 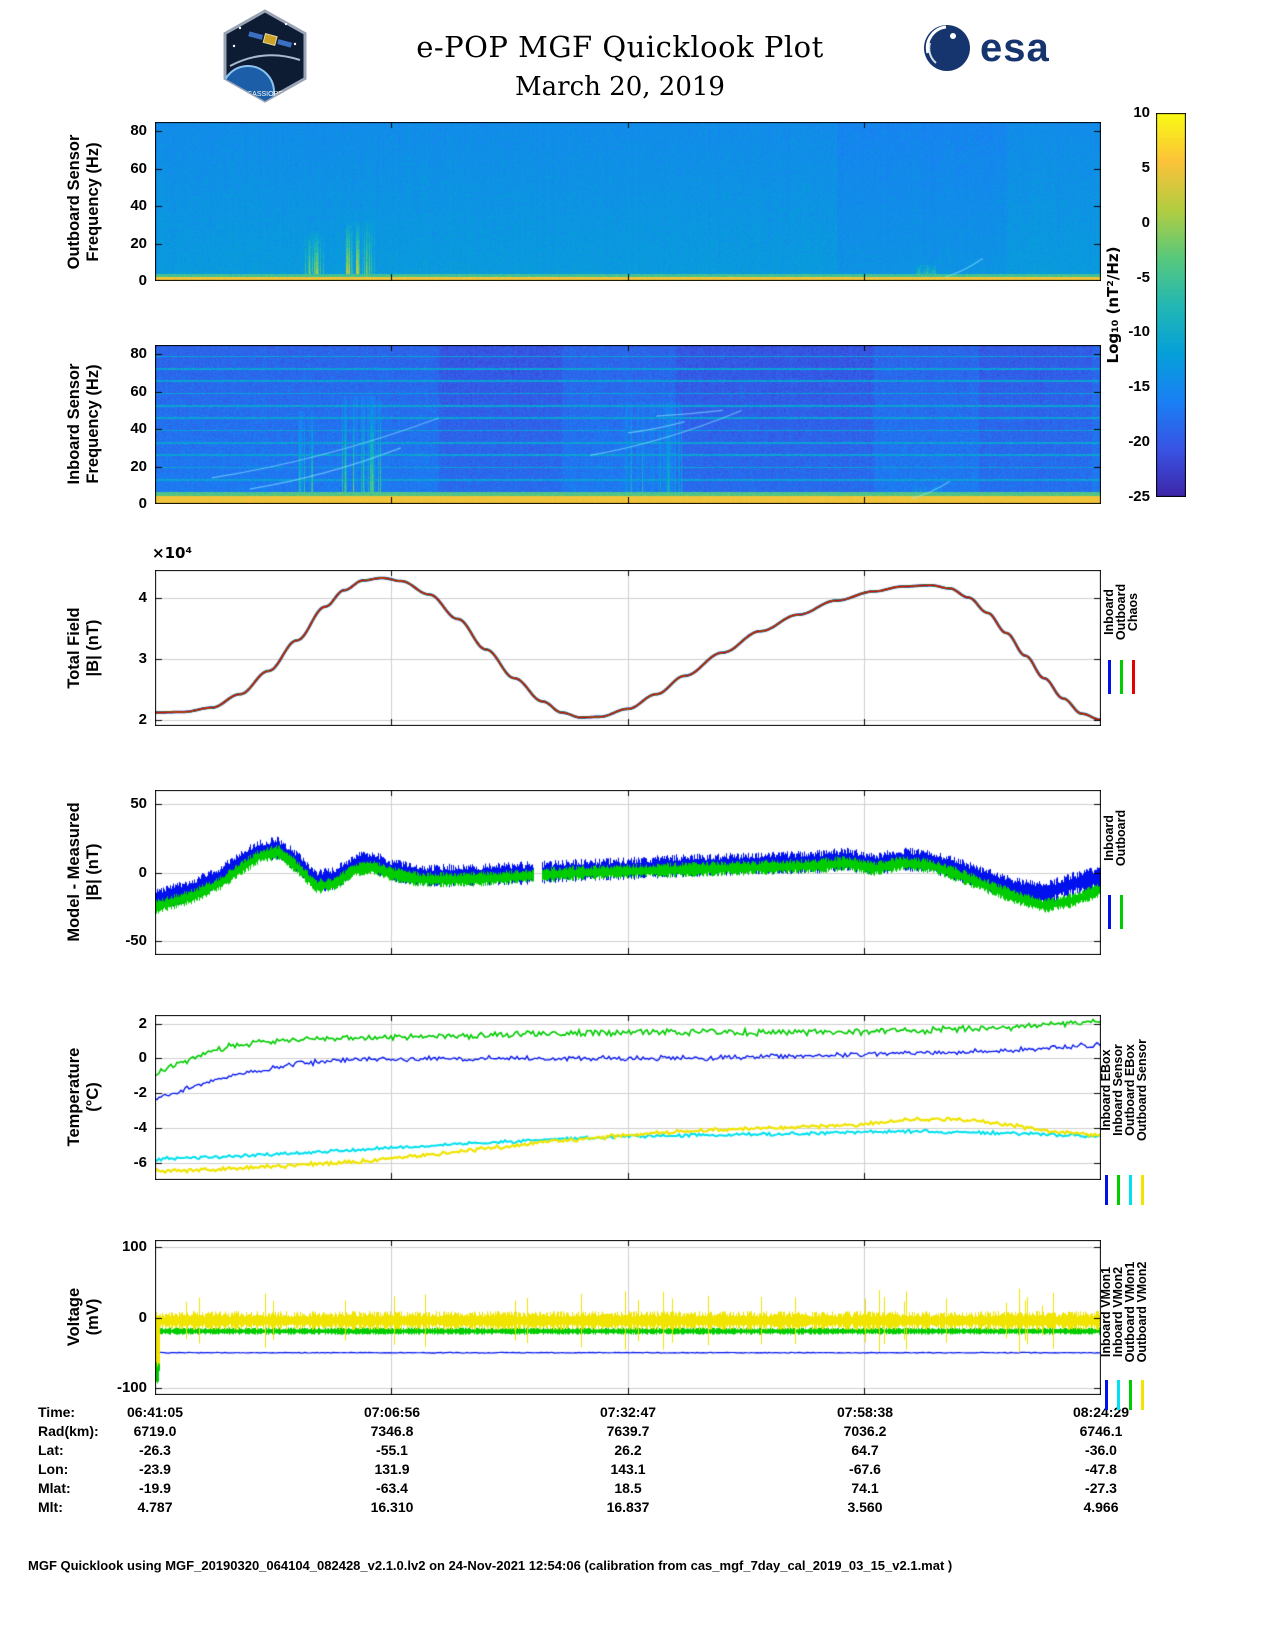 I want to click on colorbar, so click(x=1171, y=305).